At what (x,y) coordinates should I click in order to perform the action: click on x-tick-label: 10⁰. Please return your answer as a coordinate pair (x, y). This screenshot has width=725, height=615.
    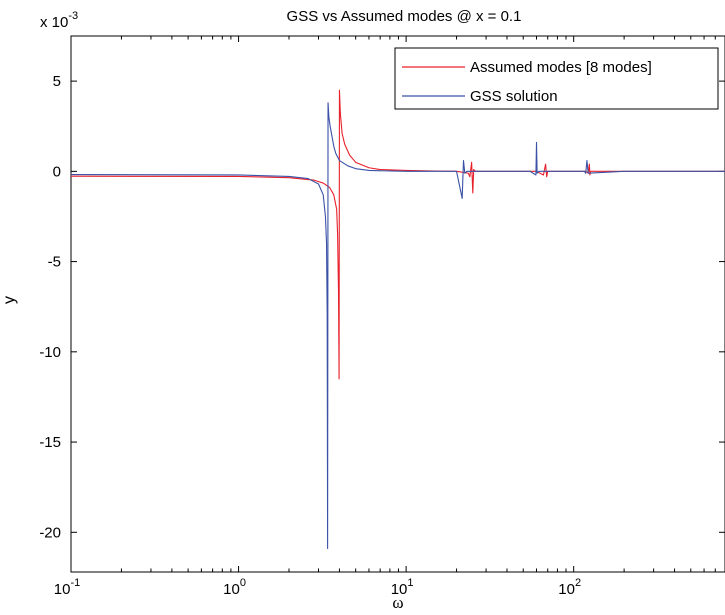
    Looking at the image, I should click on (234, 587).